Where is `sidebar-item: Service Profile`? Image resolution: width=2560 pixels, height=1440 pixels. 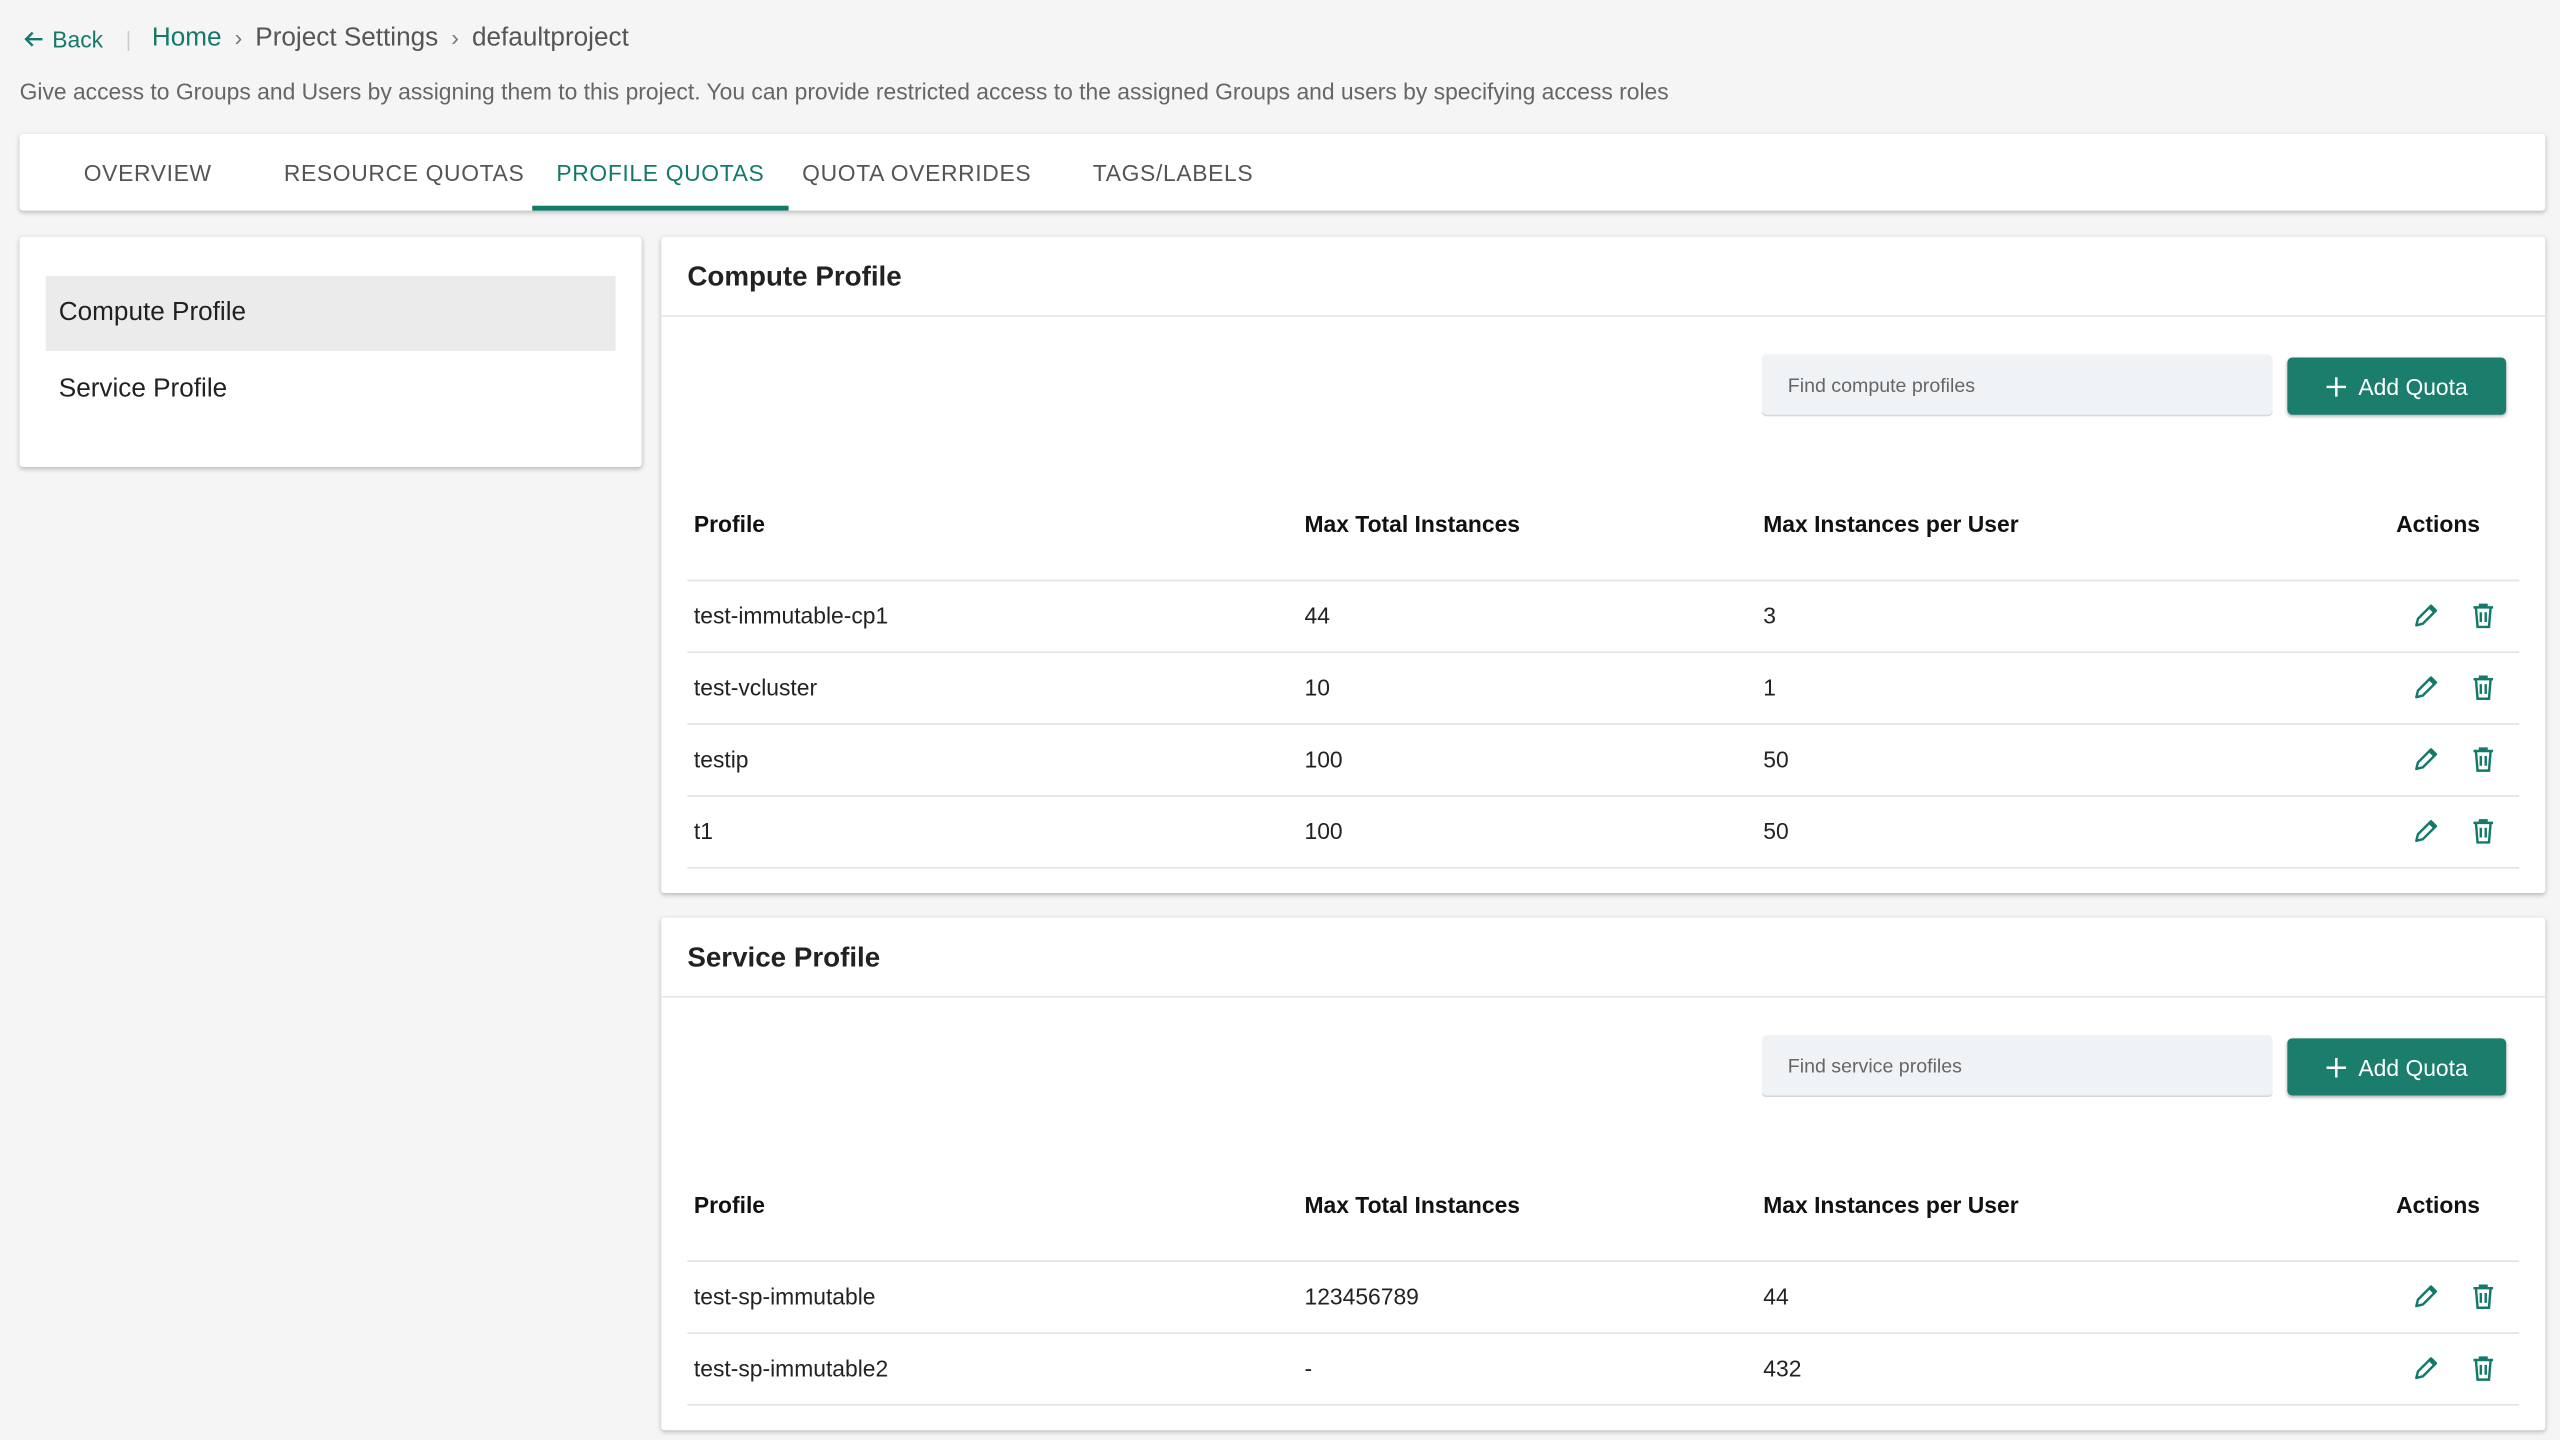
sidebar-item: Service Profile is located at coordinates (331, 390).